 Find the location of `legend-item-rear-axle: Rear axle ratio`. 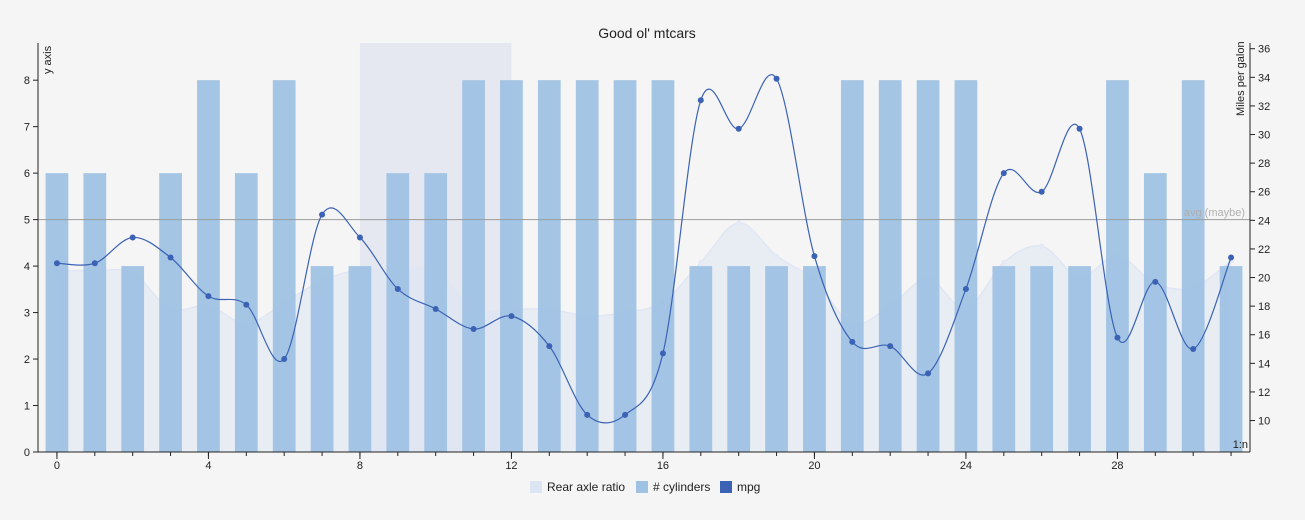

legend-item-rear-axle: Rear axle ratio is located at coordinates (577, 487).